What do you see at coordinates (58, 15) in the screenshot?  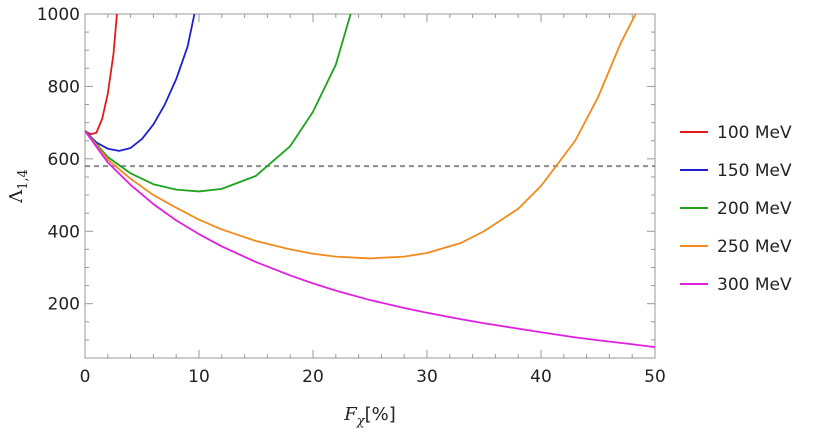 I see `y-tick-label: 1000` at bounding box center [58, 15].